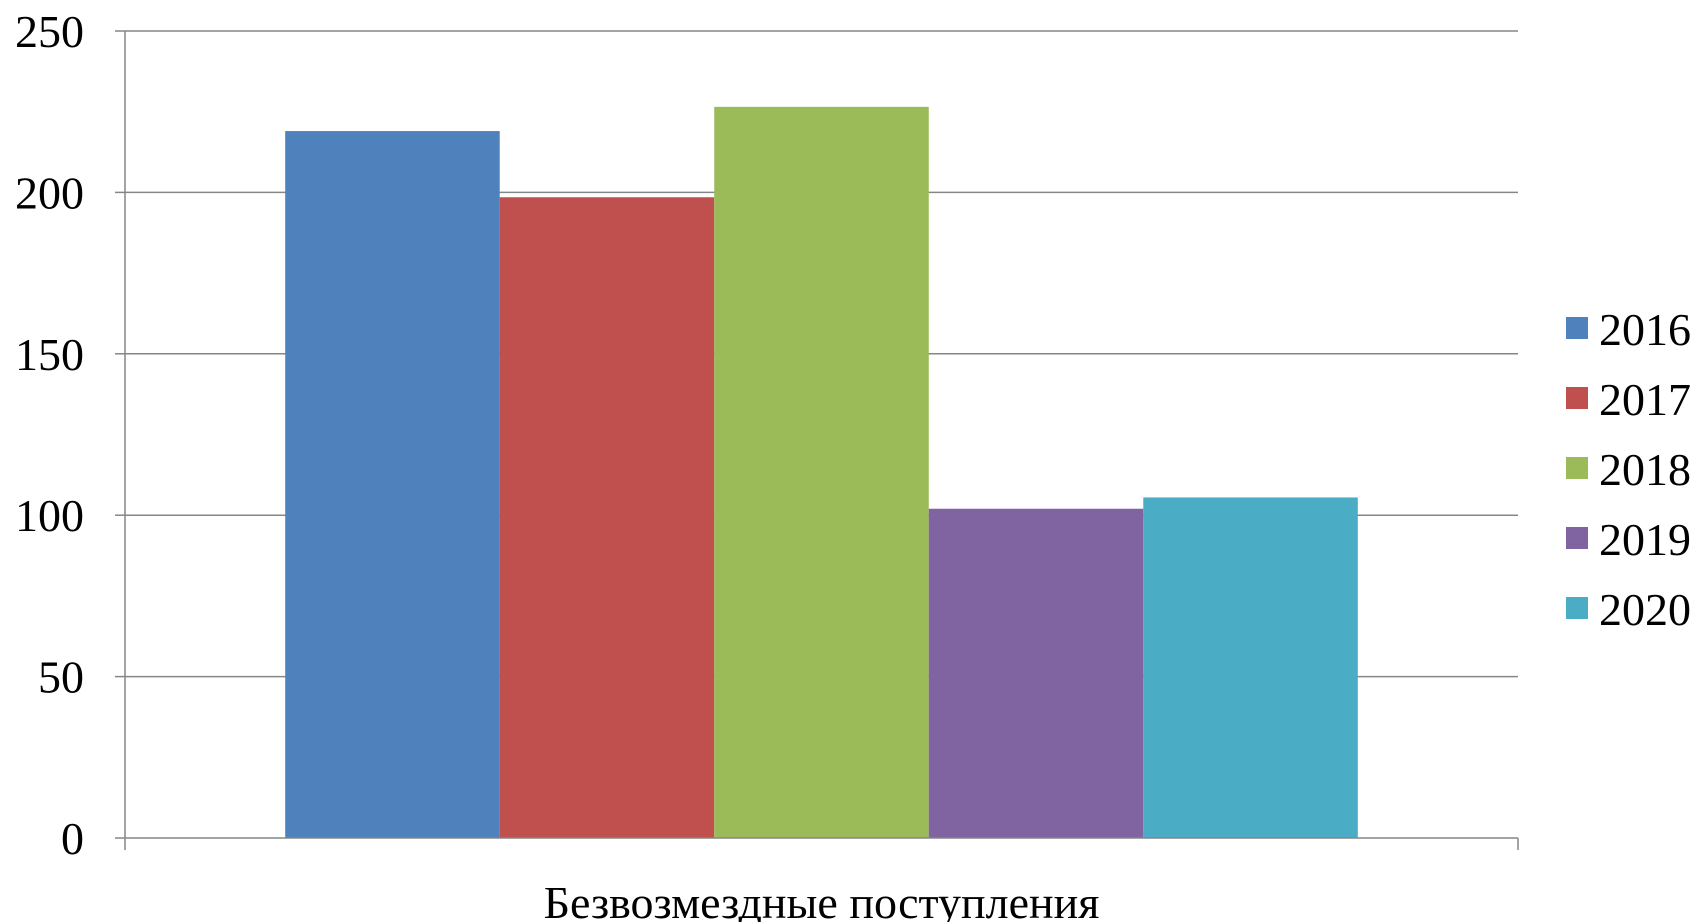 Image resolution: width=1700 pixels, height=922 pixels. What do you see at coordinates (1645, 399) in the screenshot?
I see `legend-label: 2017` at bounding box center [1645, 399].